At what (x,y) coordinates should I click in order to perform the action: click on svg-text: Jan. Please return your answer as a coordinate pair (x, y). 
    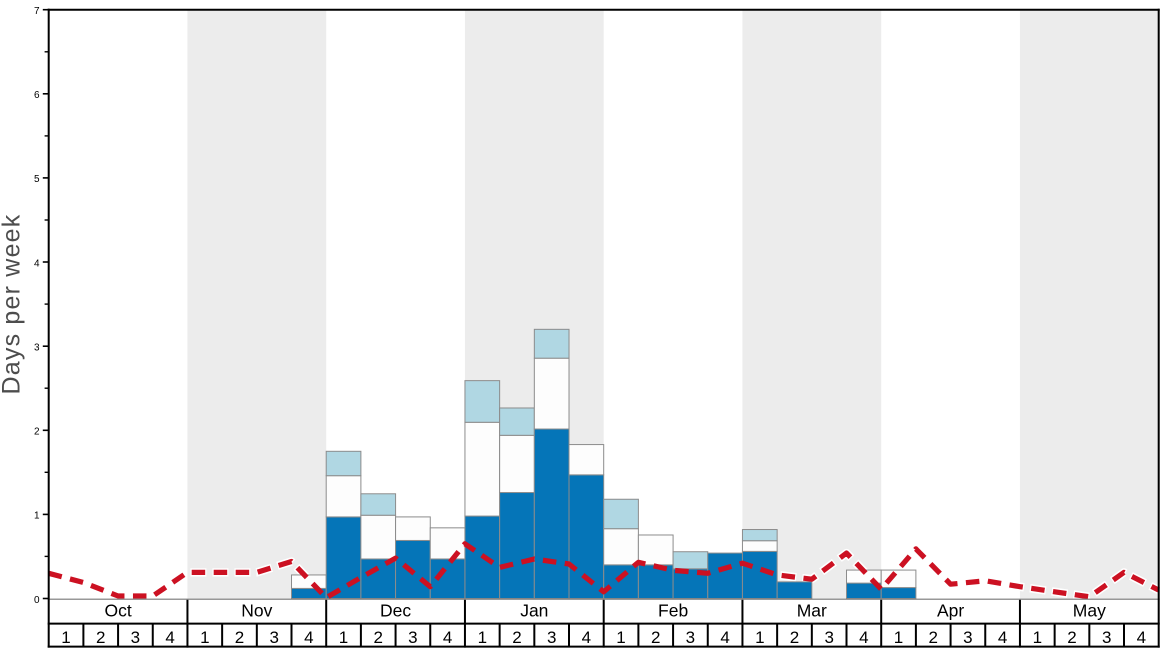
    Looking at the image, I should click on (534, 611).